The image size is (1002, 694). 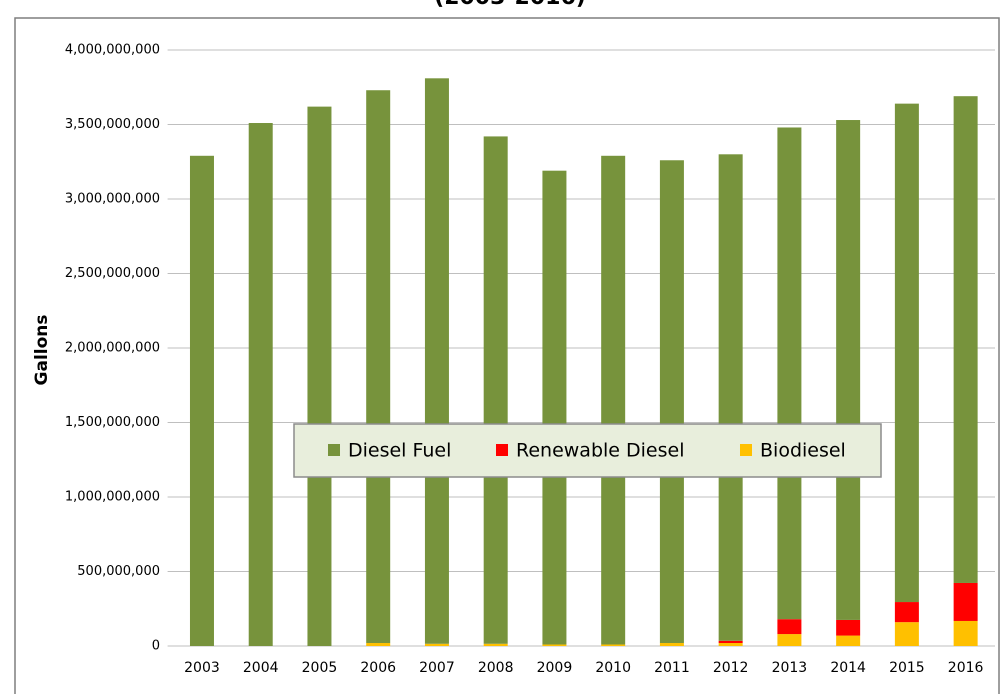 I want to click on x-tick-label: 2005, so click(x=320, y=668).